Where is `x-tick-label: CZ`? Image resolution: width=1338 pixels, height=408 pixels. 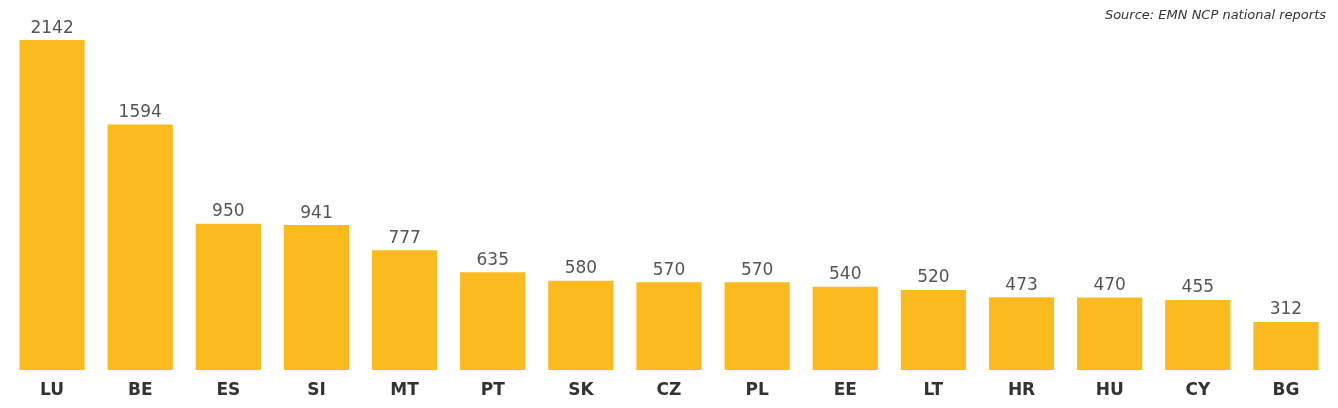 x-tick-label: CZ is located at coordinates (669, 388).